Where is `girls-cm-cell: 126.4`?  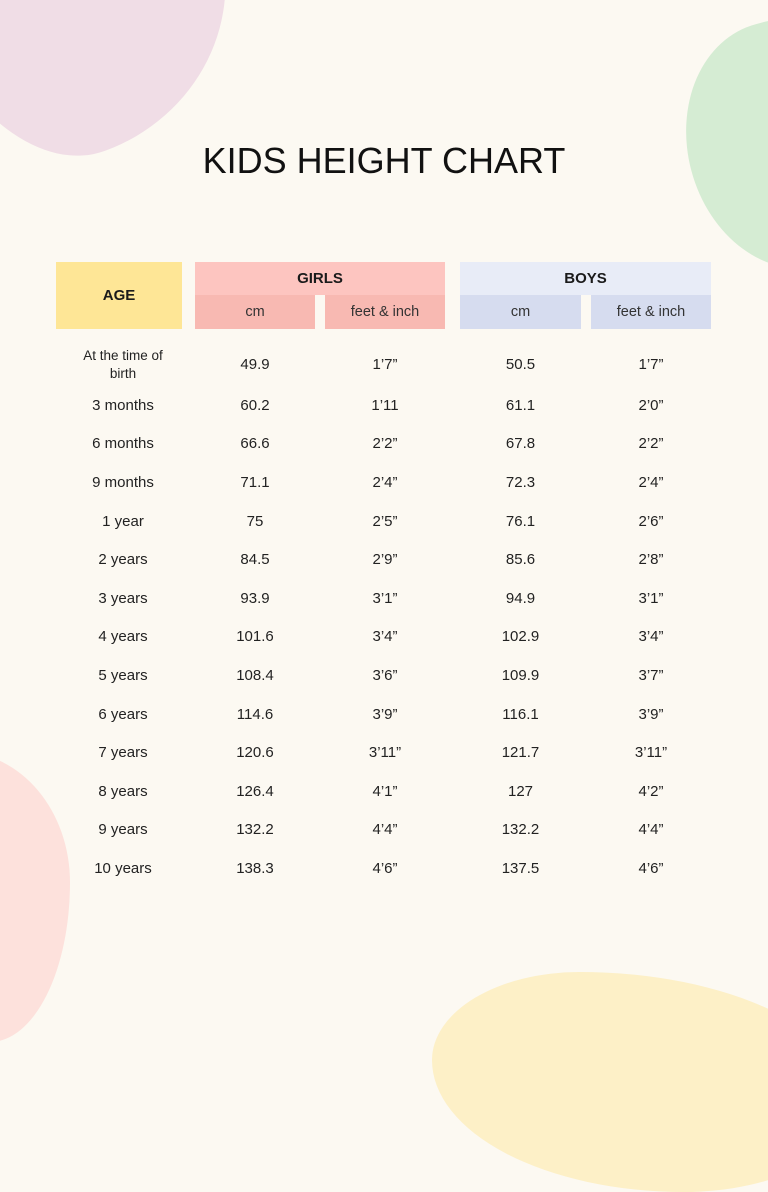 girls-cm-cell: 126.4 is located at coordinates (255, 791).